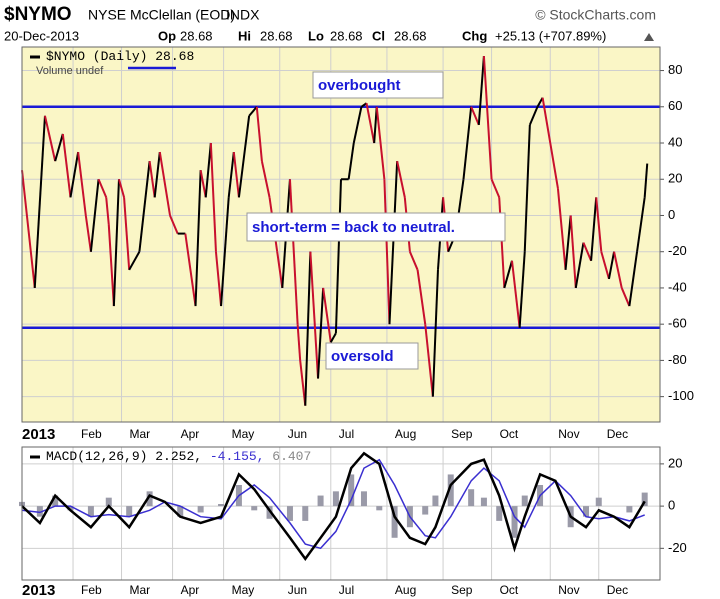 This screenshot has height=599, width=720. I want to click on legend-name: MACD(12,26,9), so click(96, 456).